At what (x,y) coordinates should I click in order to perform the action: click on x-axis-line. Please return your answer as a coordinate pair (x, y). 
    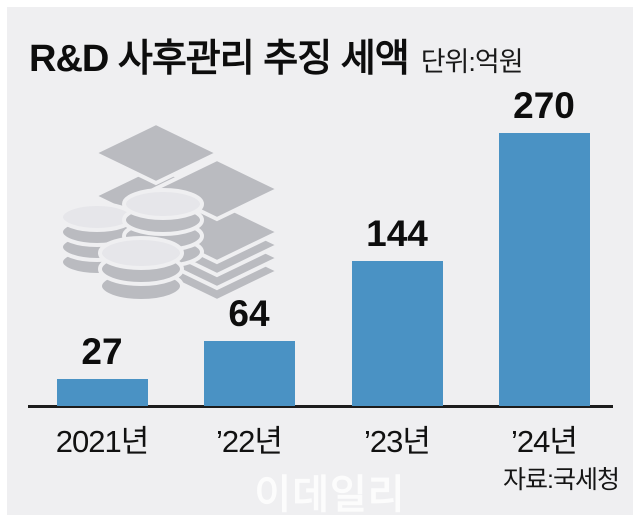
    Looking at the image, I should click on (320, 406).